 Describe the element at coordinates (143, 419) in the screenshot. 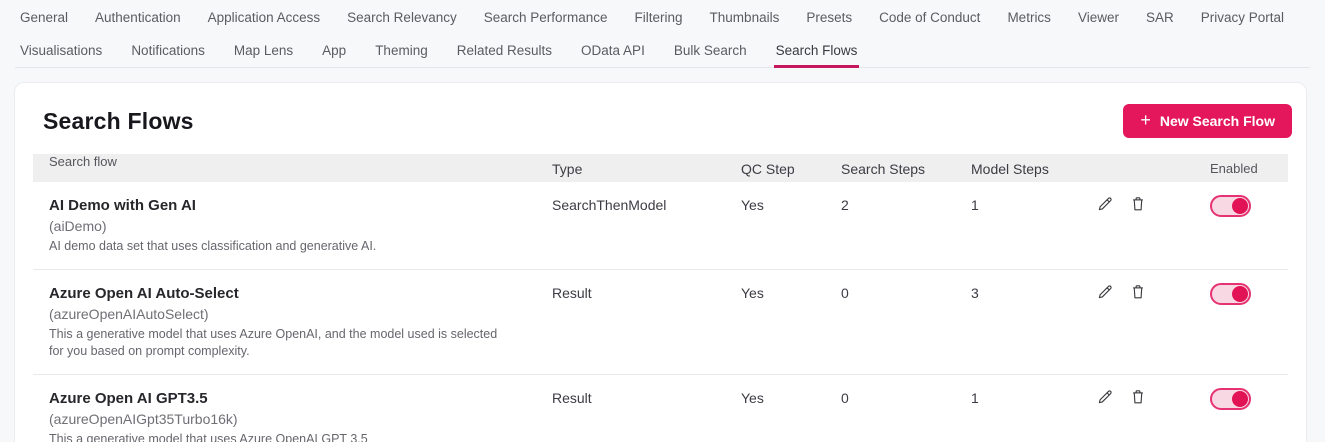

I see `flow-id: (azureOpenAIGpt35Turbo16k)` at that location.